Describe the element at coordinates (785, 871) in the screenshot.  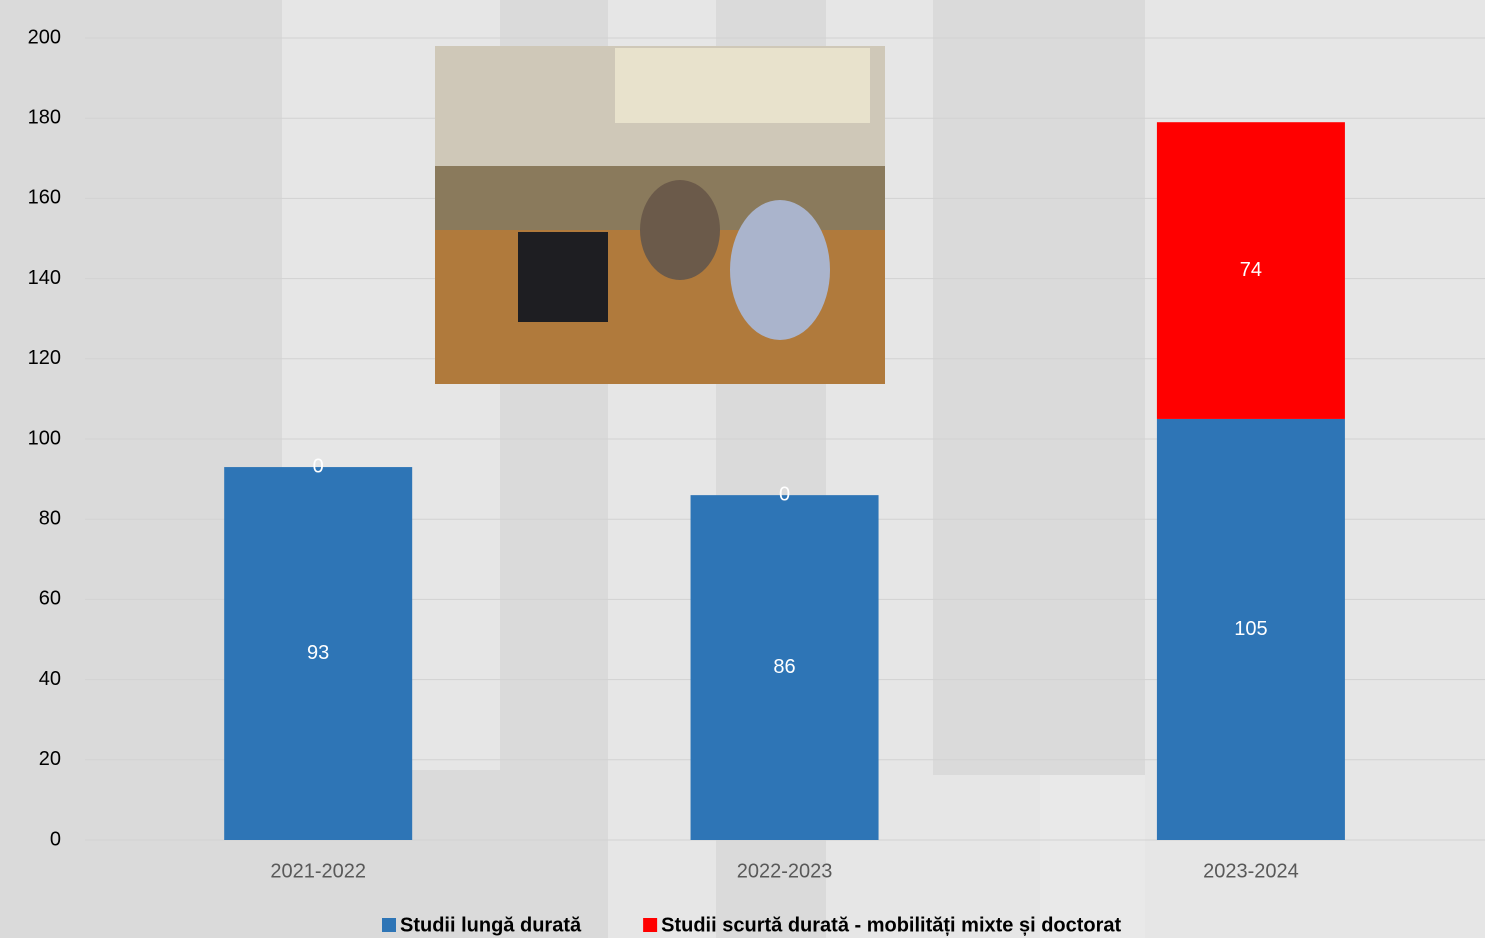
I see `x-tick-label: 2022-2023` at that location.